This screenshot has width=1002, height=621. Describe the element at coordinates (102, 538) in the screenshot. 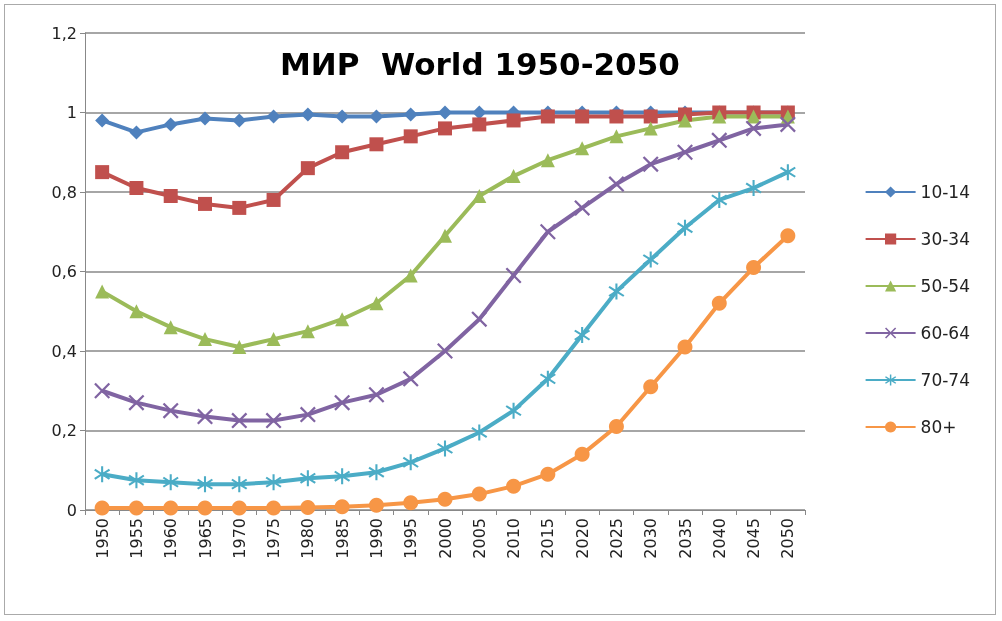

I see `x-tick-label: 1950` at that location.